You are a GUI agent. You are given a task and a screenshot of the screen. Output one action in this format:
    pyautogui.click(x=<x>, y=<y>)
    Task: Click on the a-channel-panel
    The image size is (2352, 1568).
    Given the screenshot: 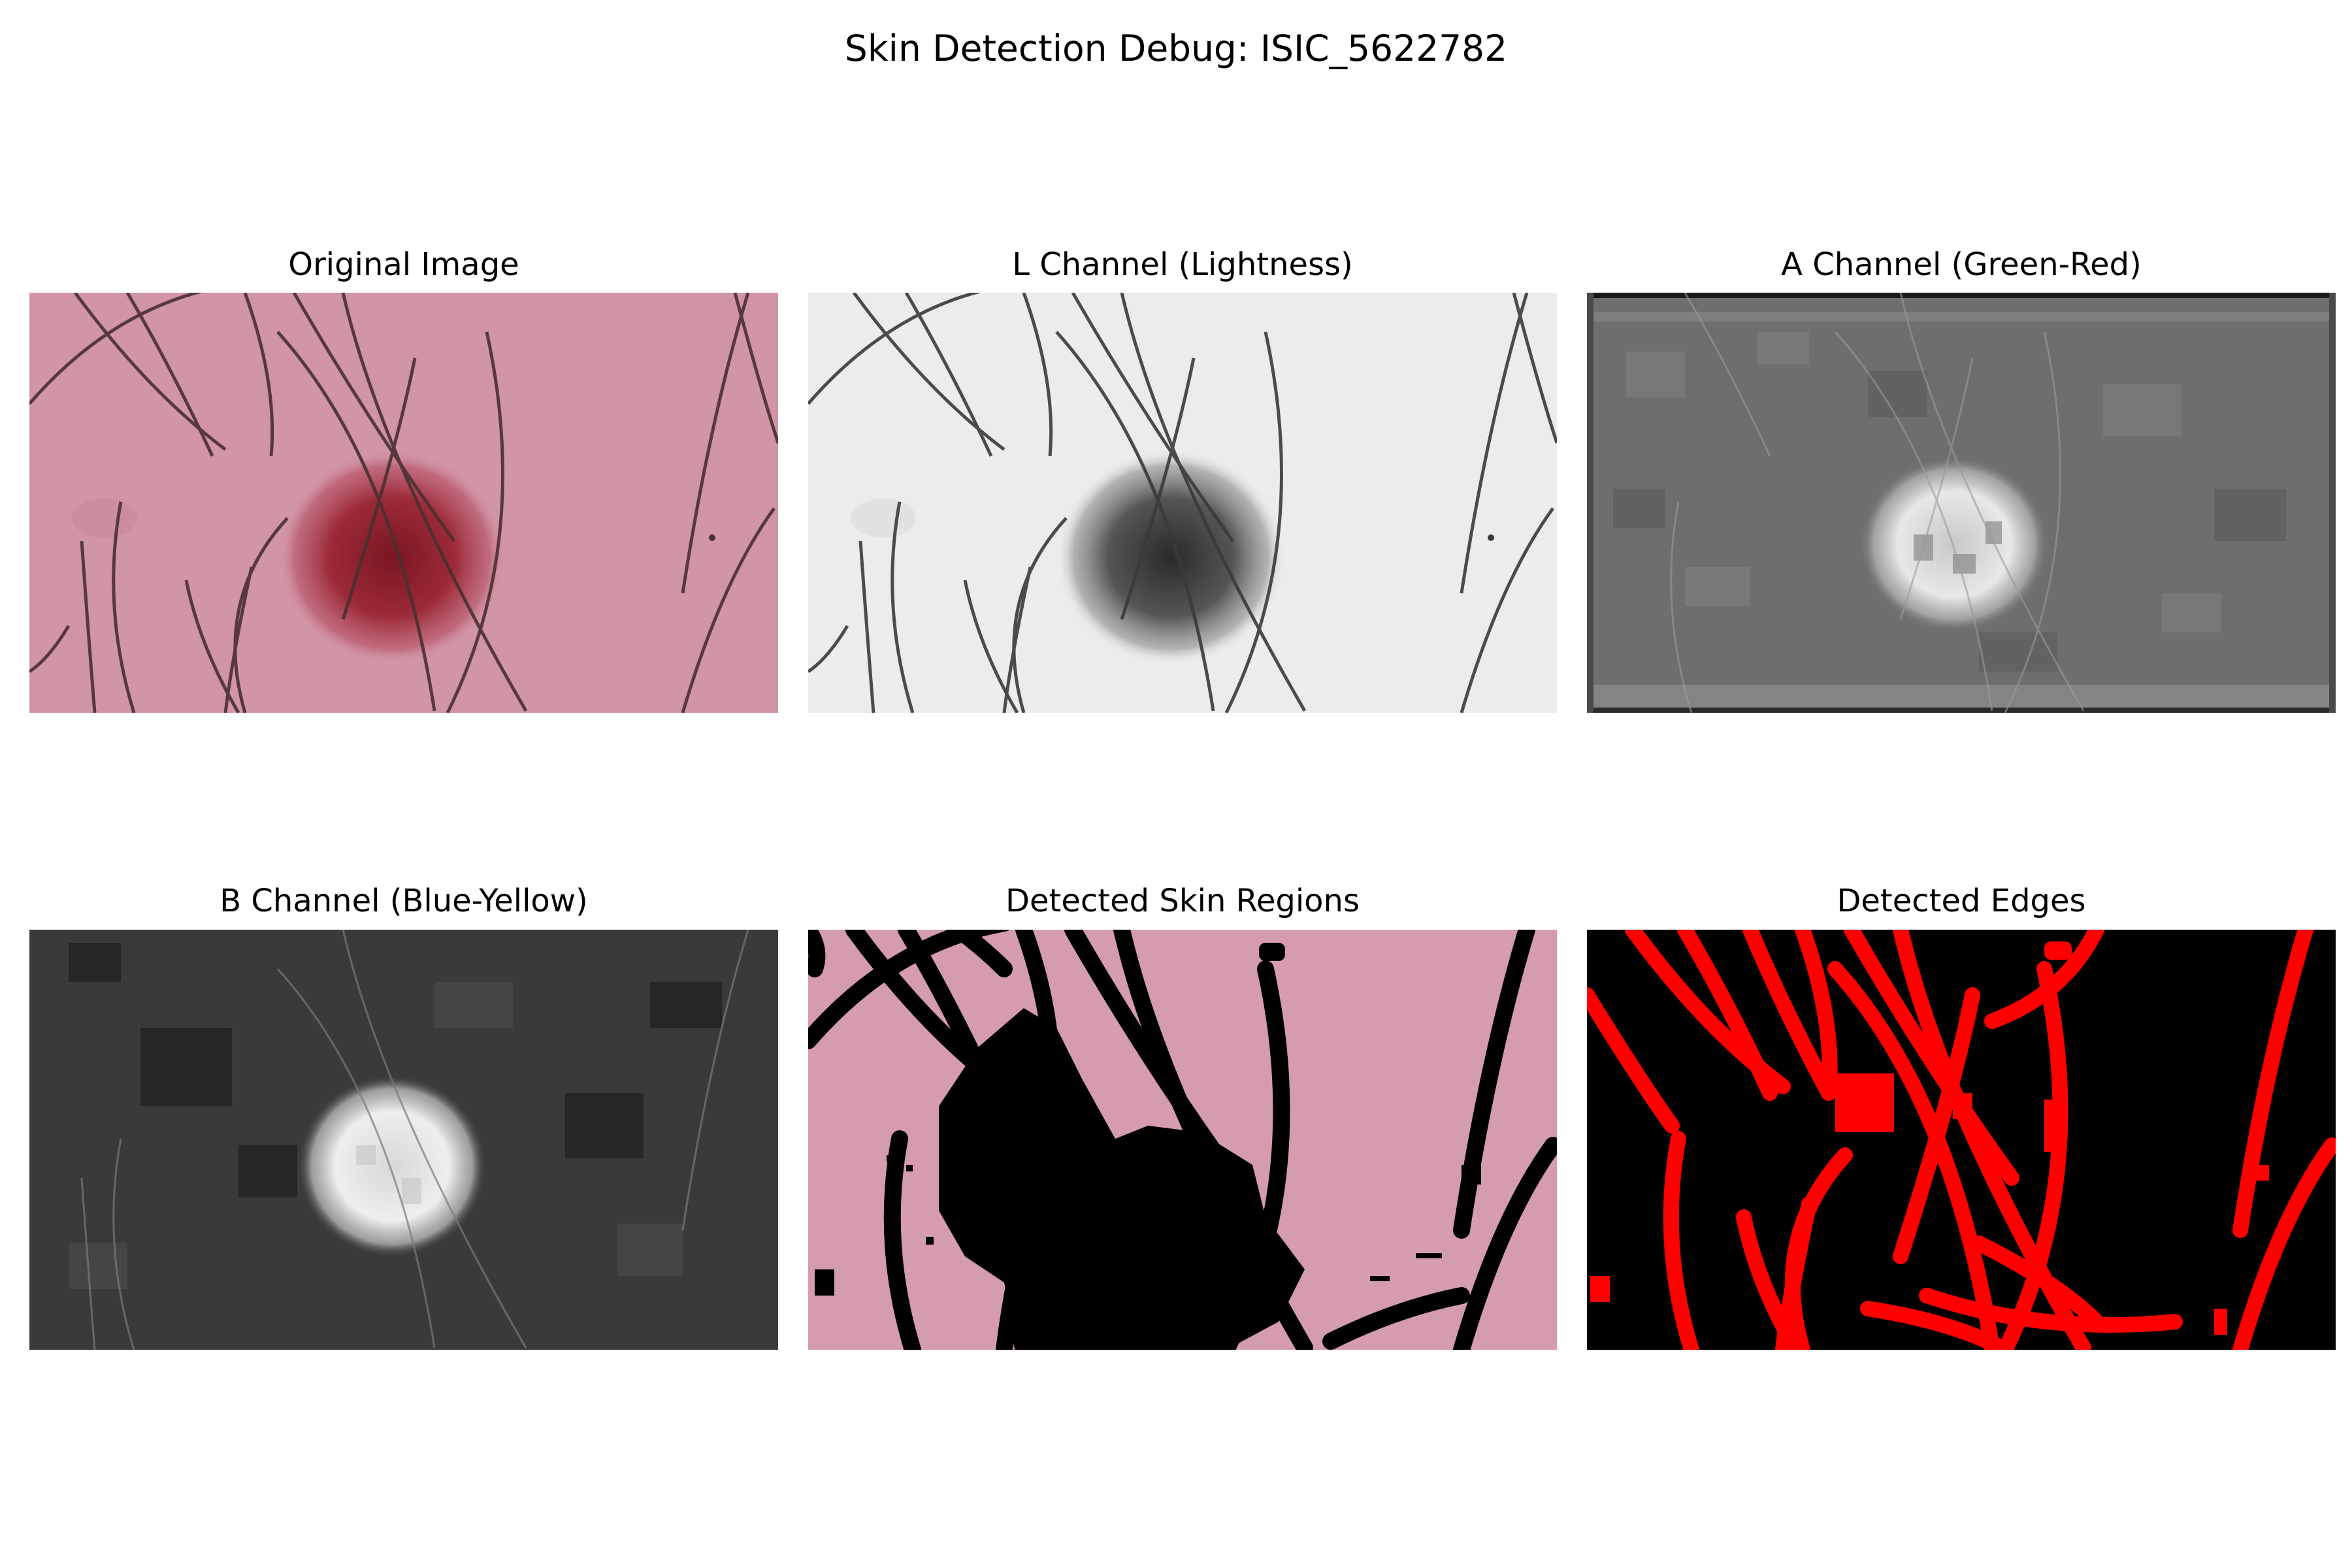 What is the action you would take?
    pyautogui.click(x=1961, y=503)
    